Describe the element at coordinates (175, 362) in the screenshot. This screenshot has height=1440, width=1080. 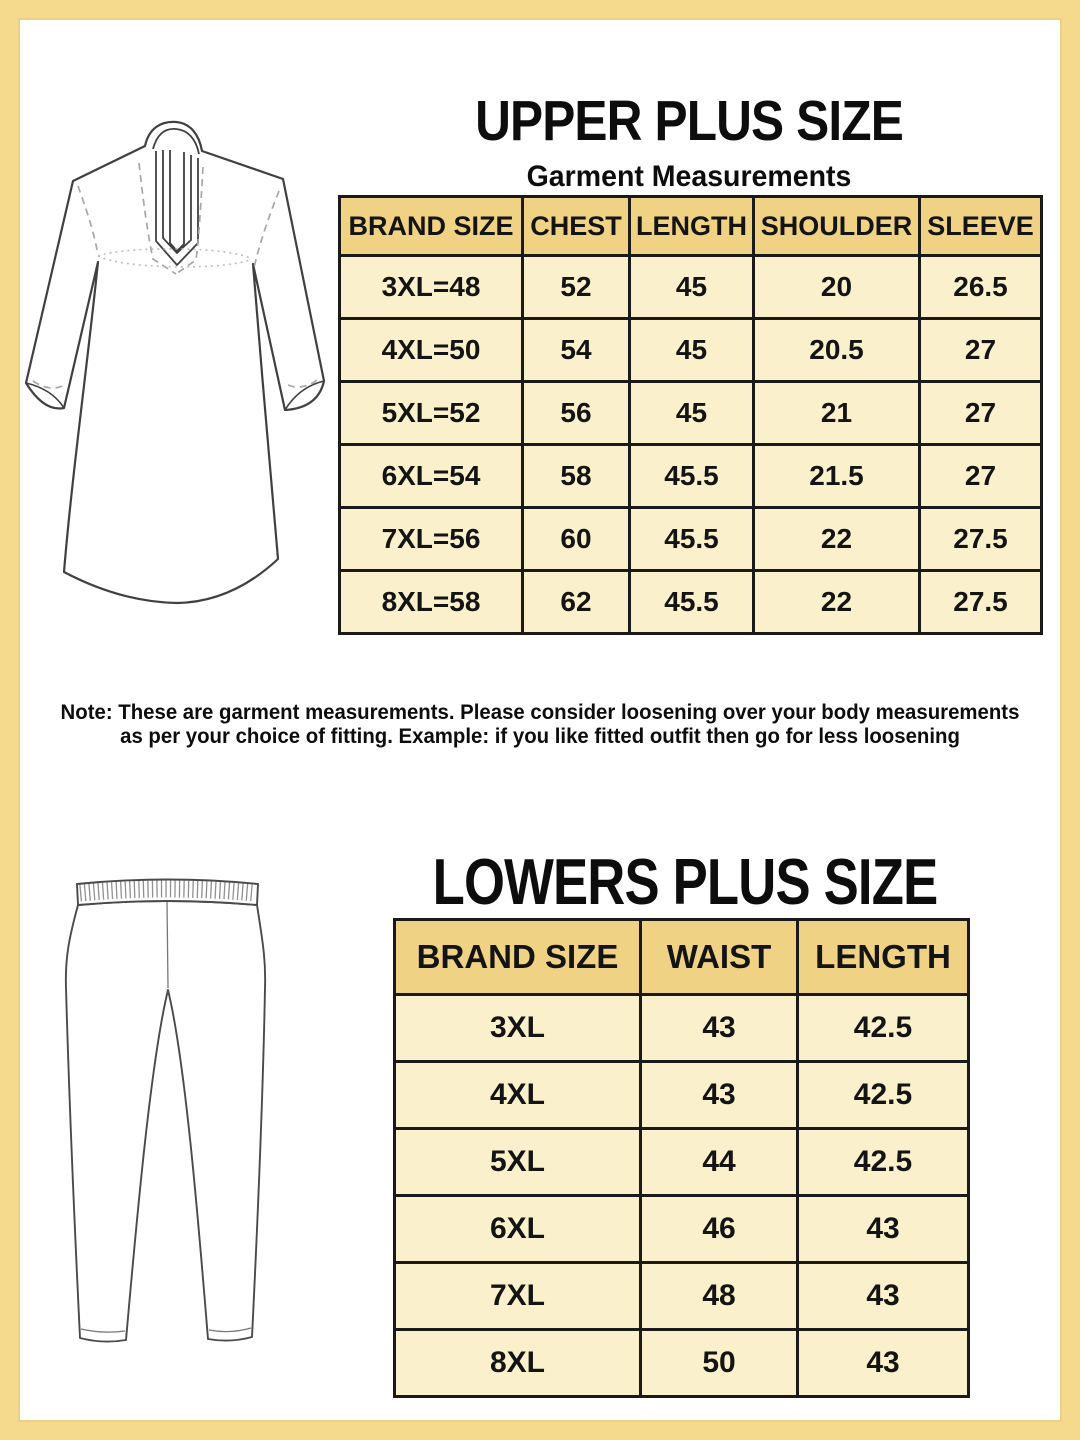
I see `kurta-line-art-icon` at that location.